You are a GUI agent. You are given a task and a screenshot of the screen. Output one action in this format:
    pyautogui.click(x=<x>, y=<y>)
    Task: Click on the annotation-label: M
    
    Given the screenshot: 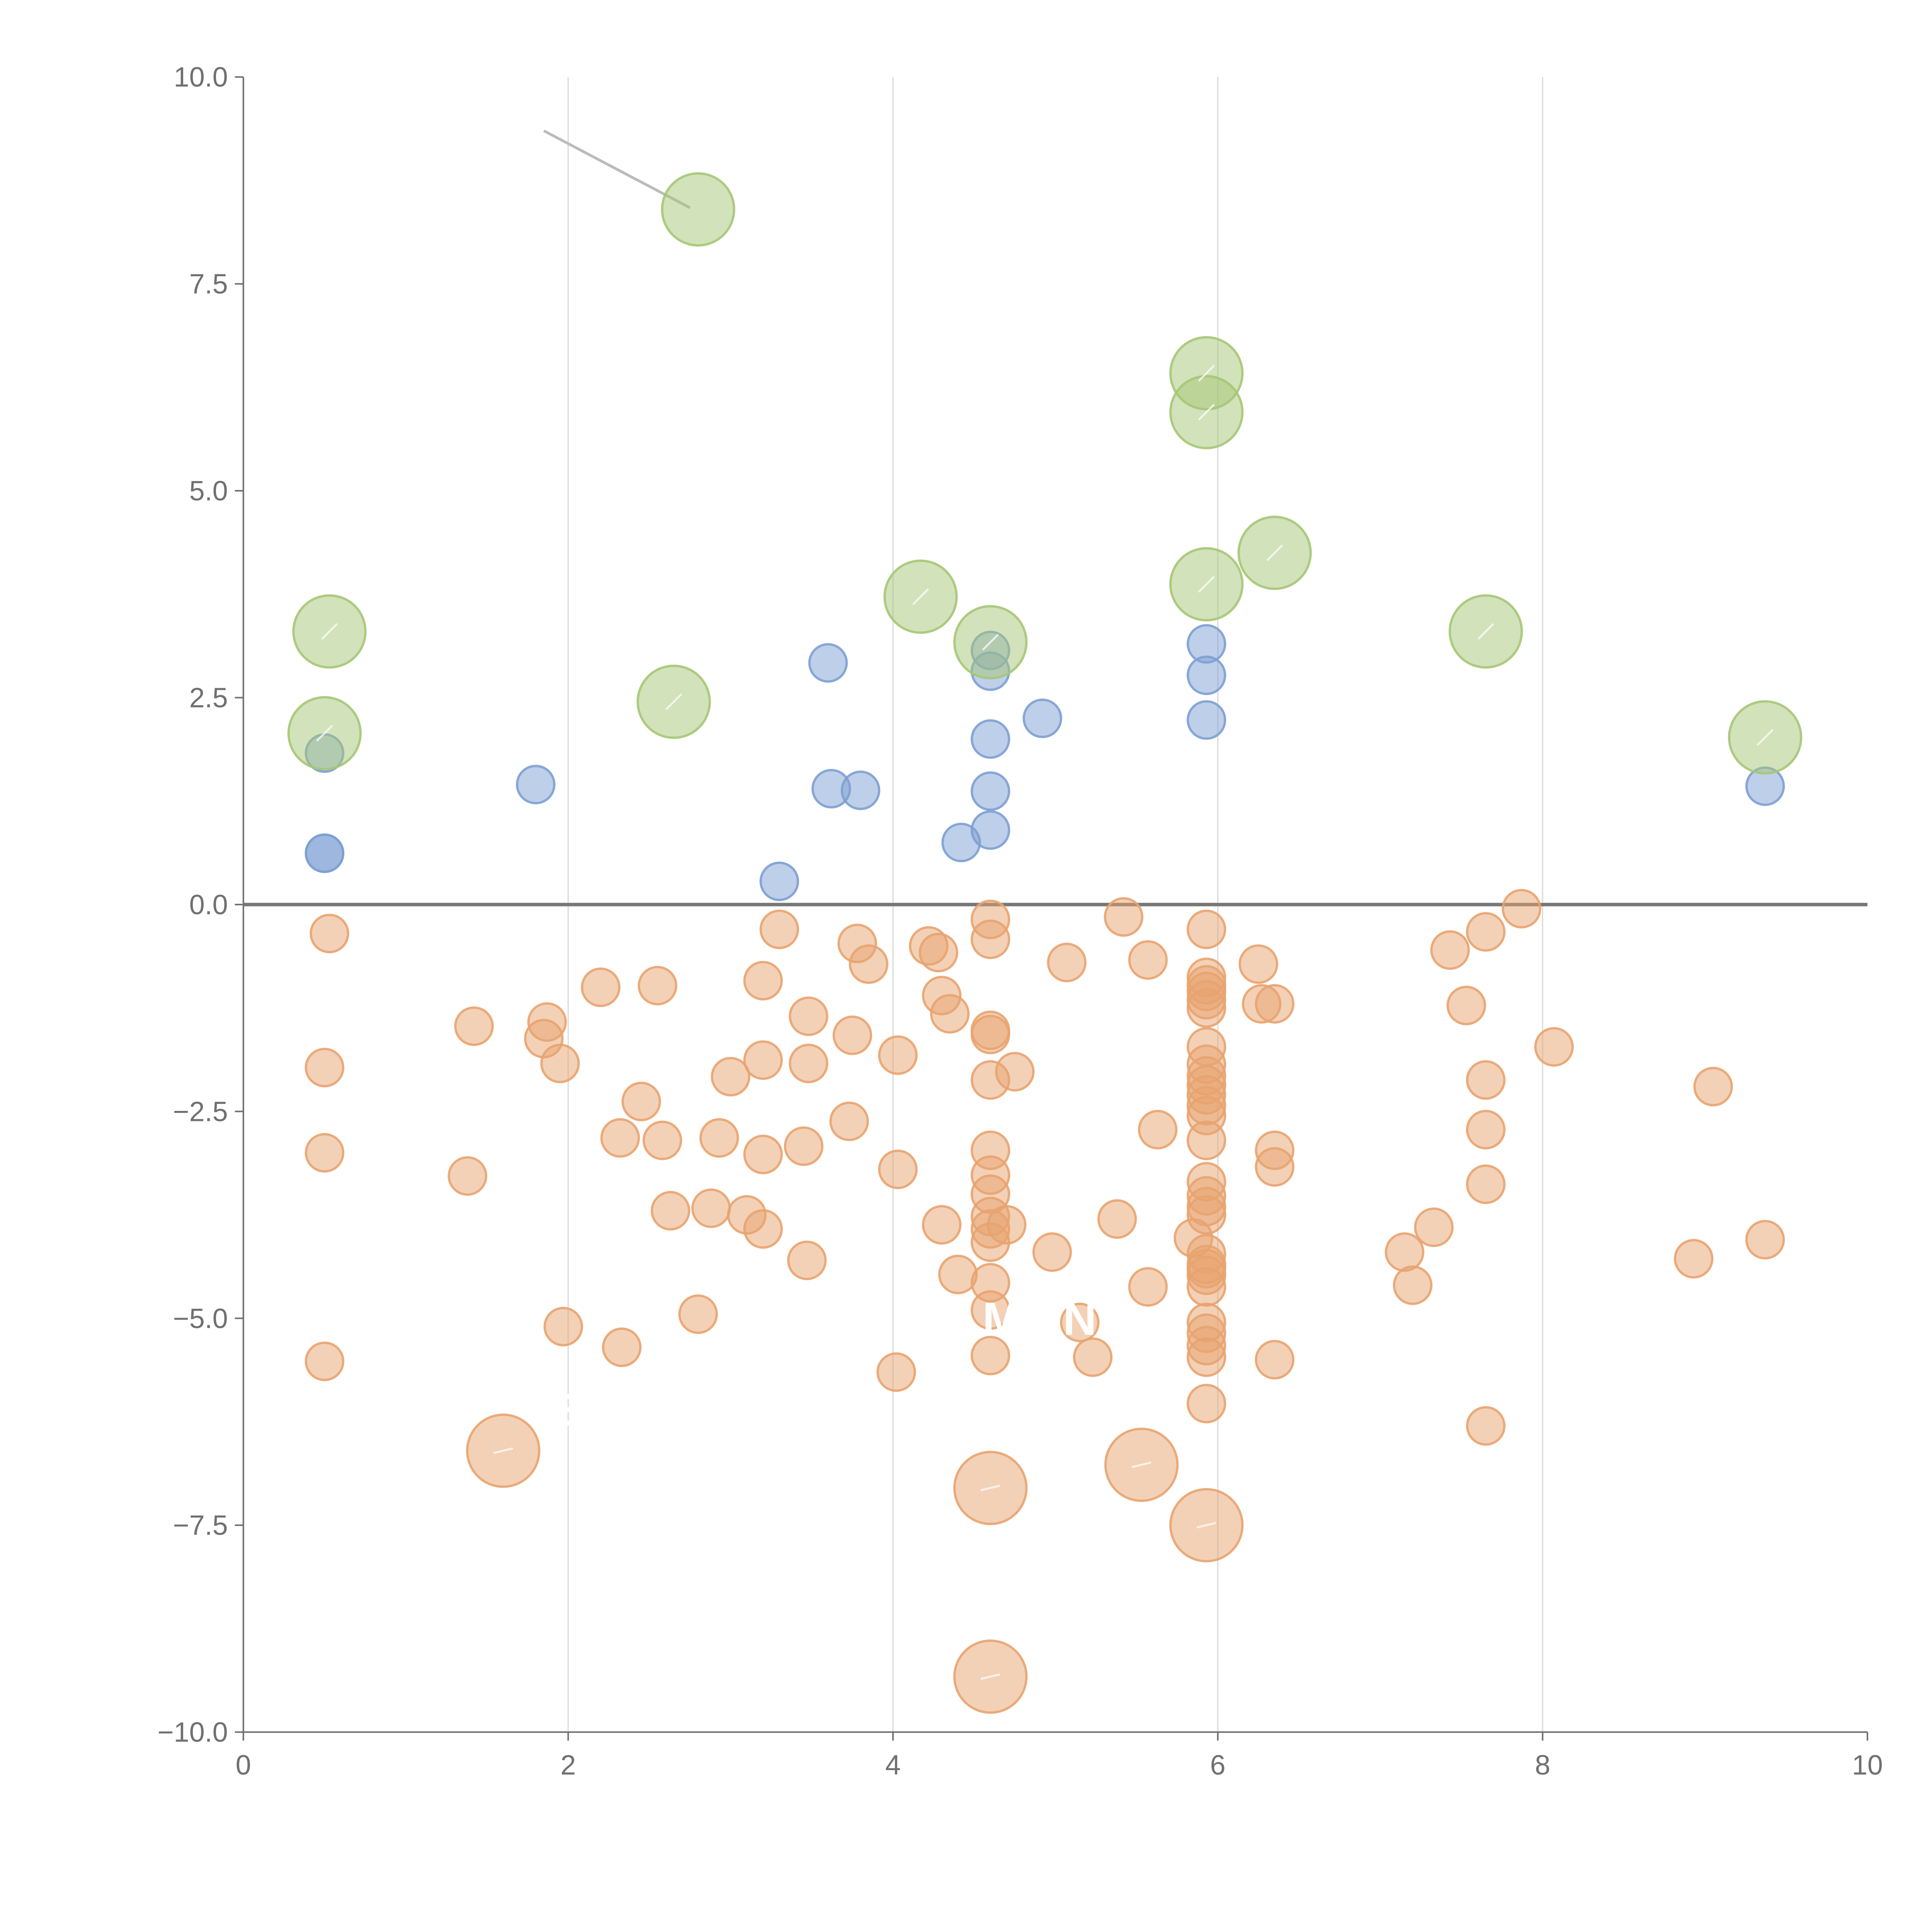 What is the action you would take?
    pyautogui.click(x=1002, y=1319)
    